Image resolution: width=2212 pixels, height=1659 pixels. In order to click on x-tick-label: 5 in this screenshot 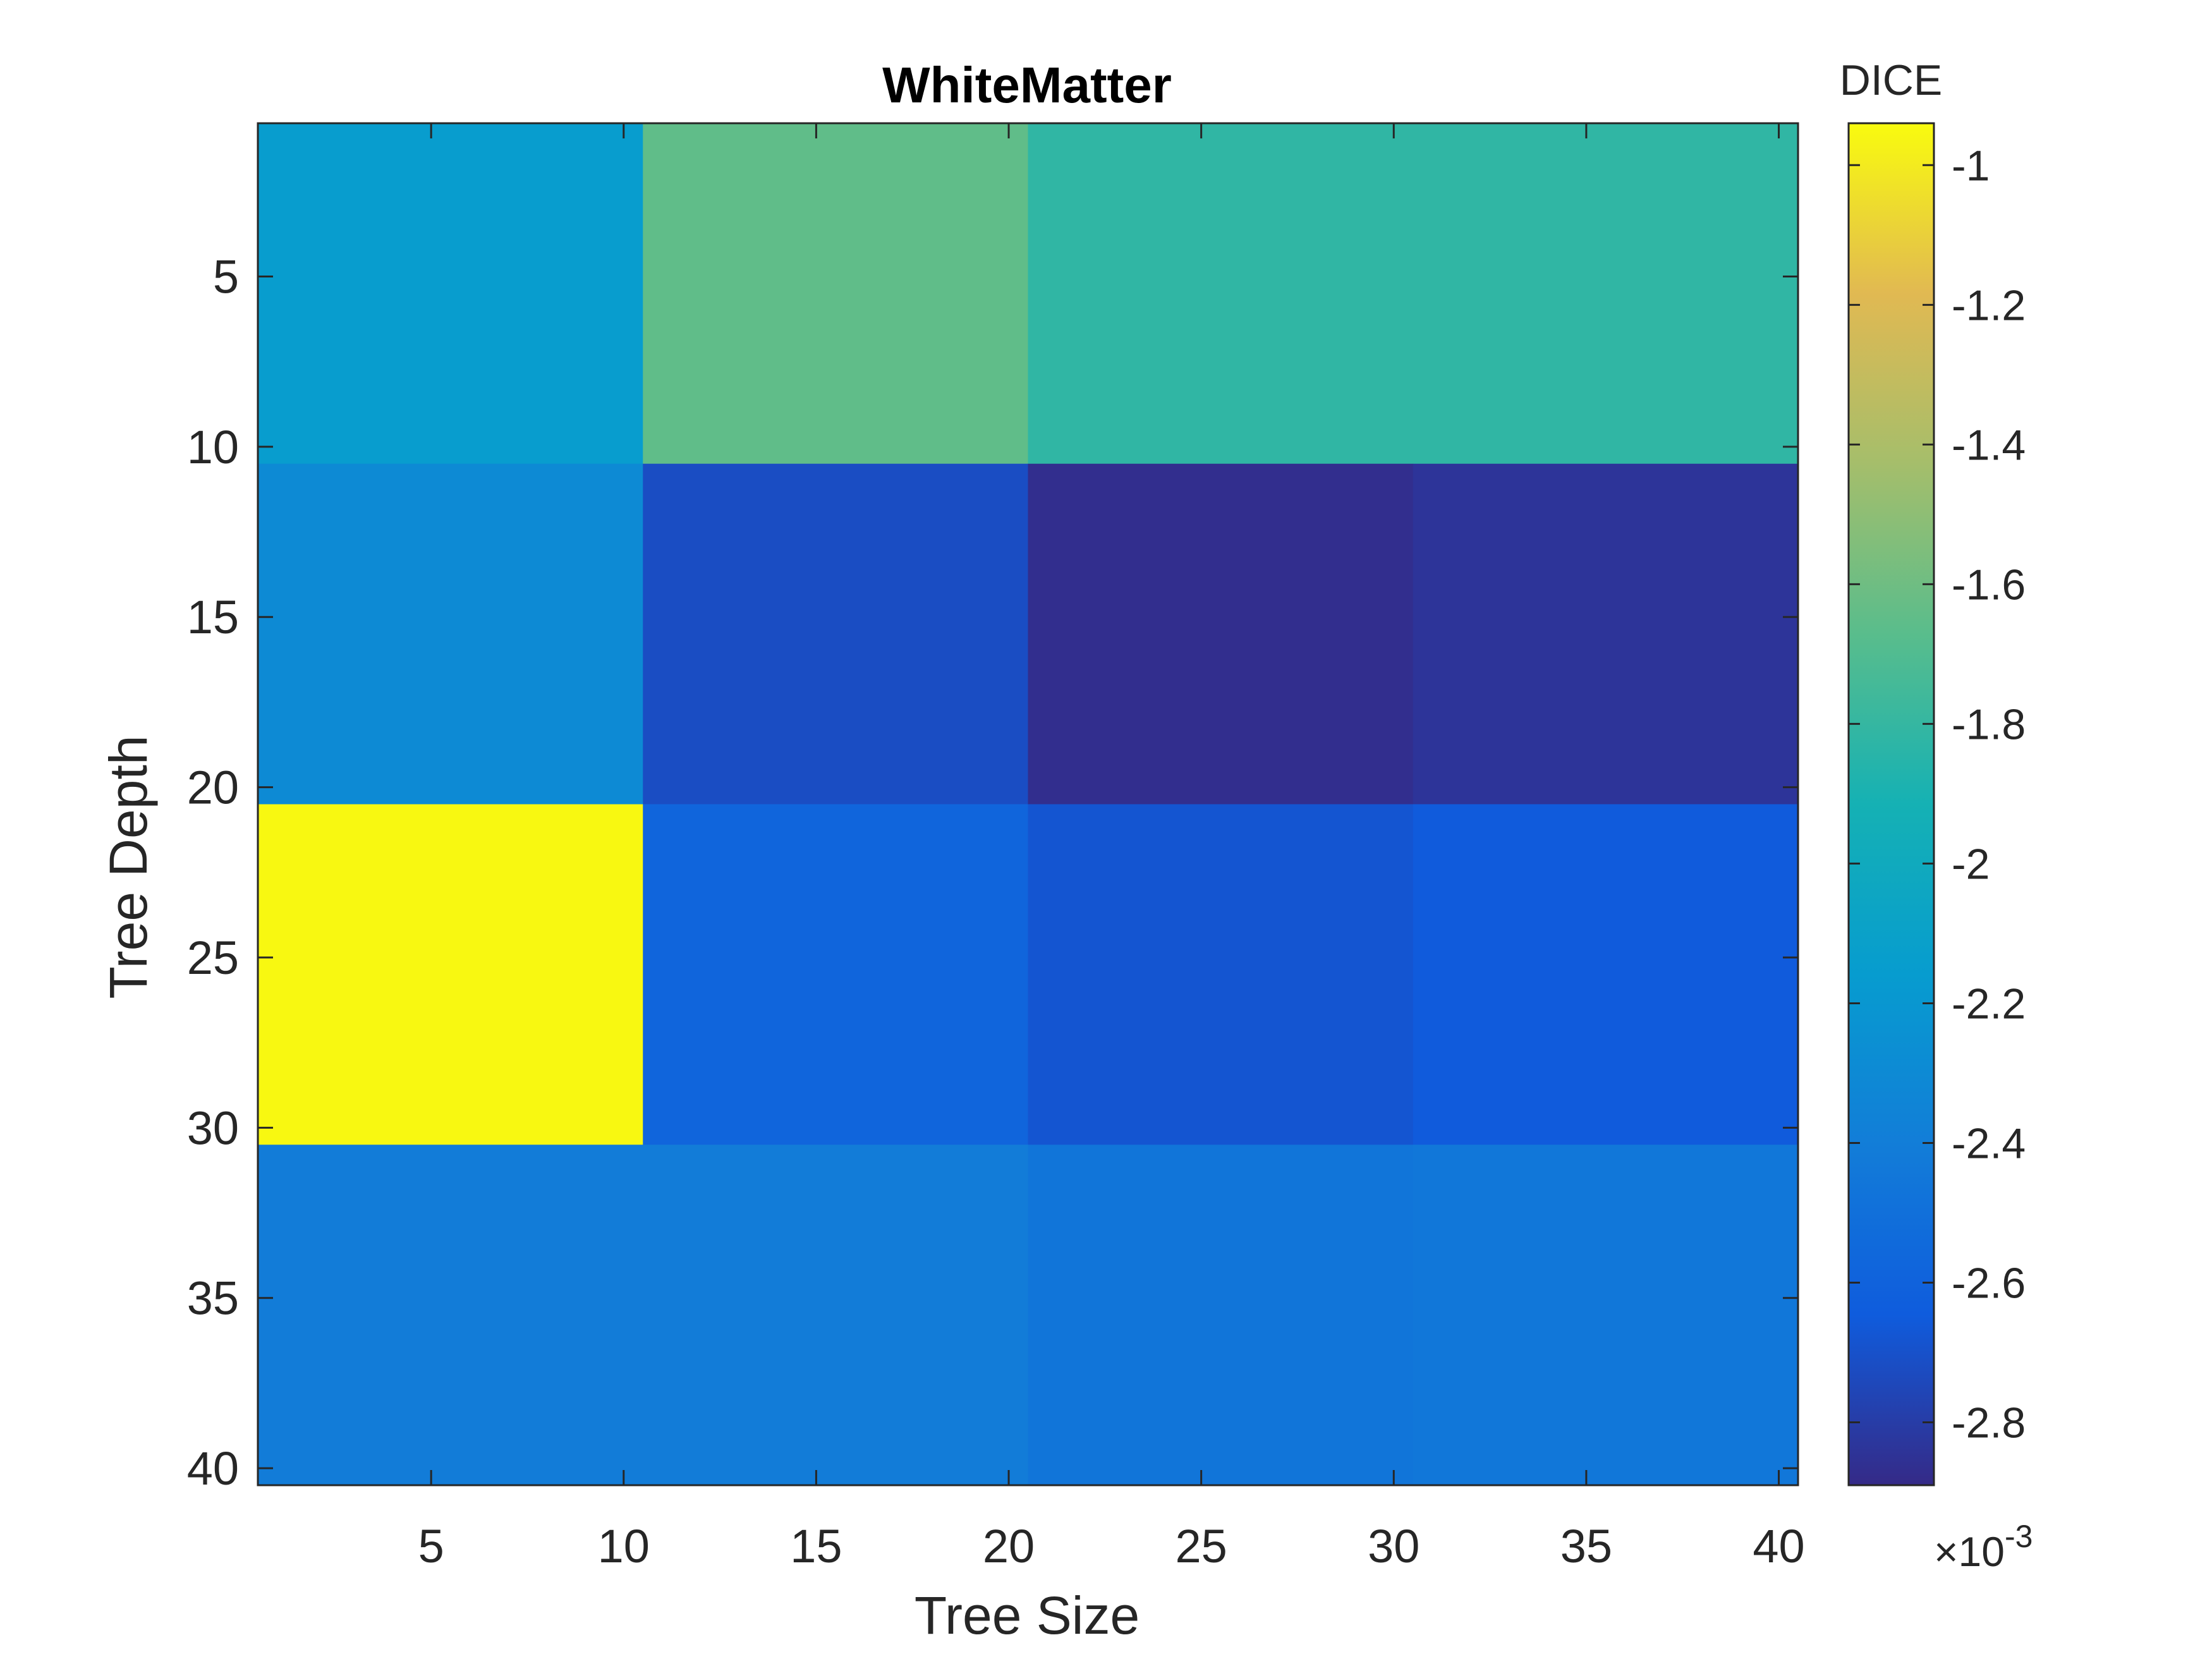, I will do `click(431, 1546)`.